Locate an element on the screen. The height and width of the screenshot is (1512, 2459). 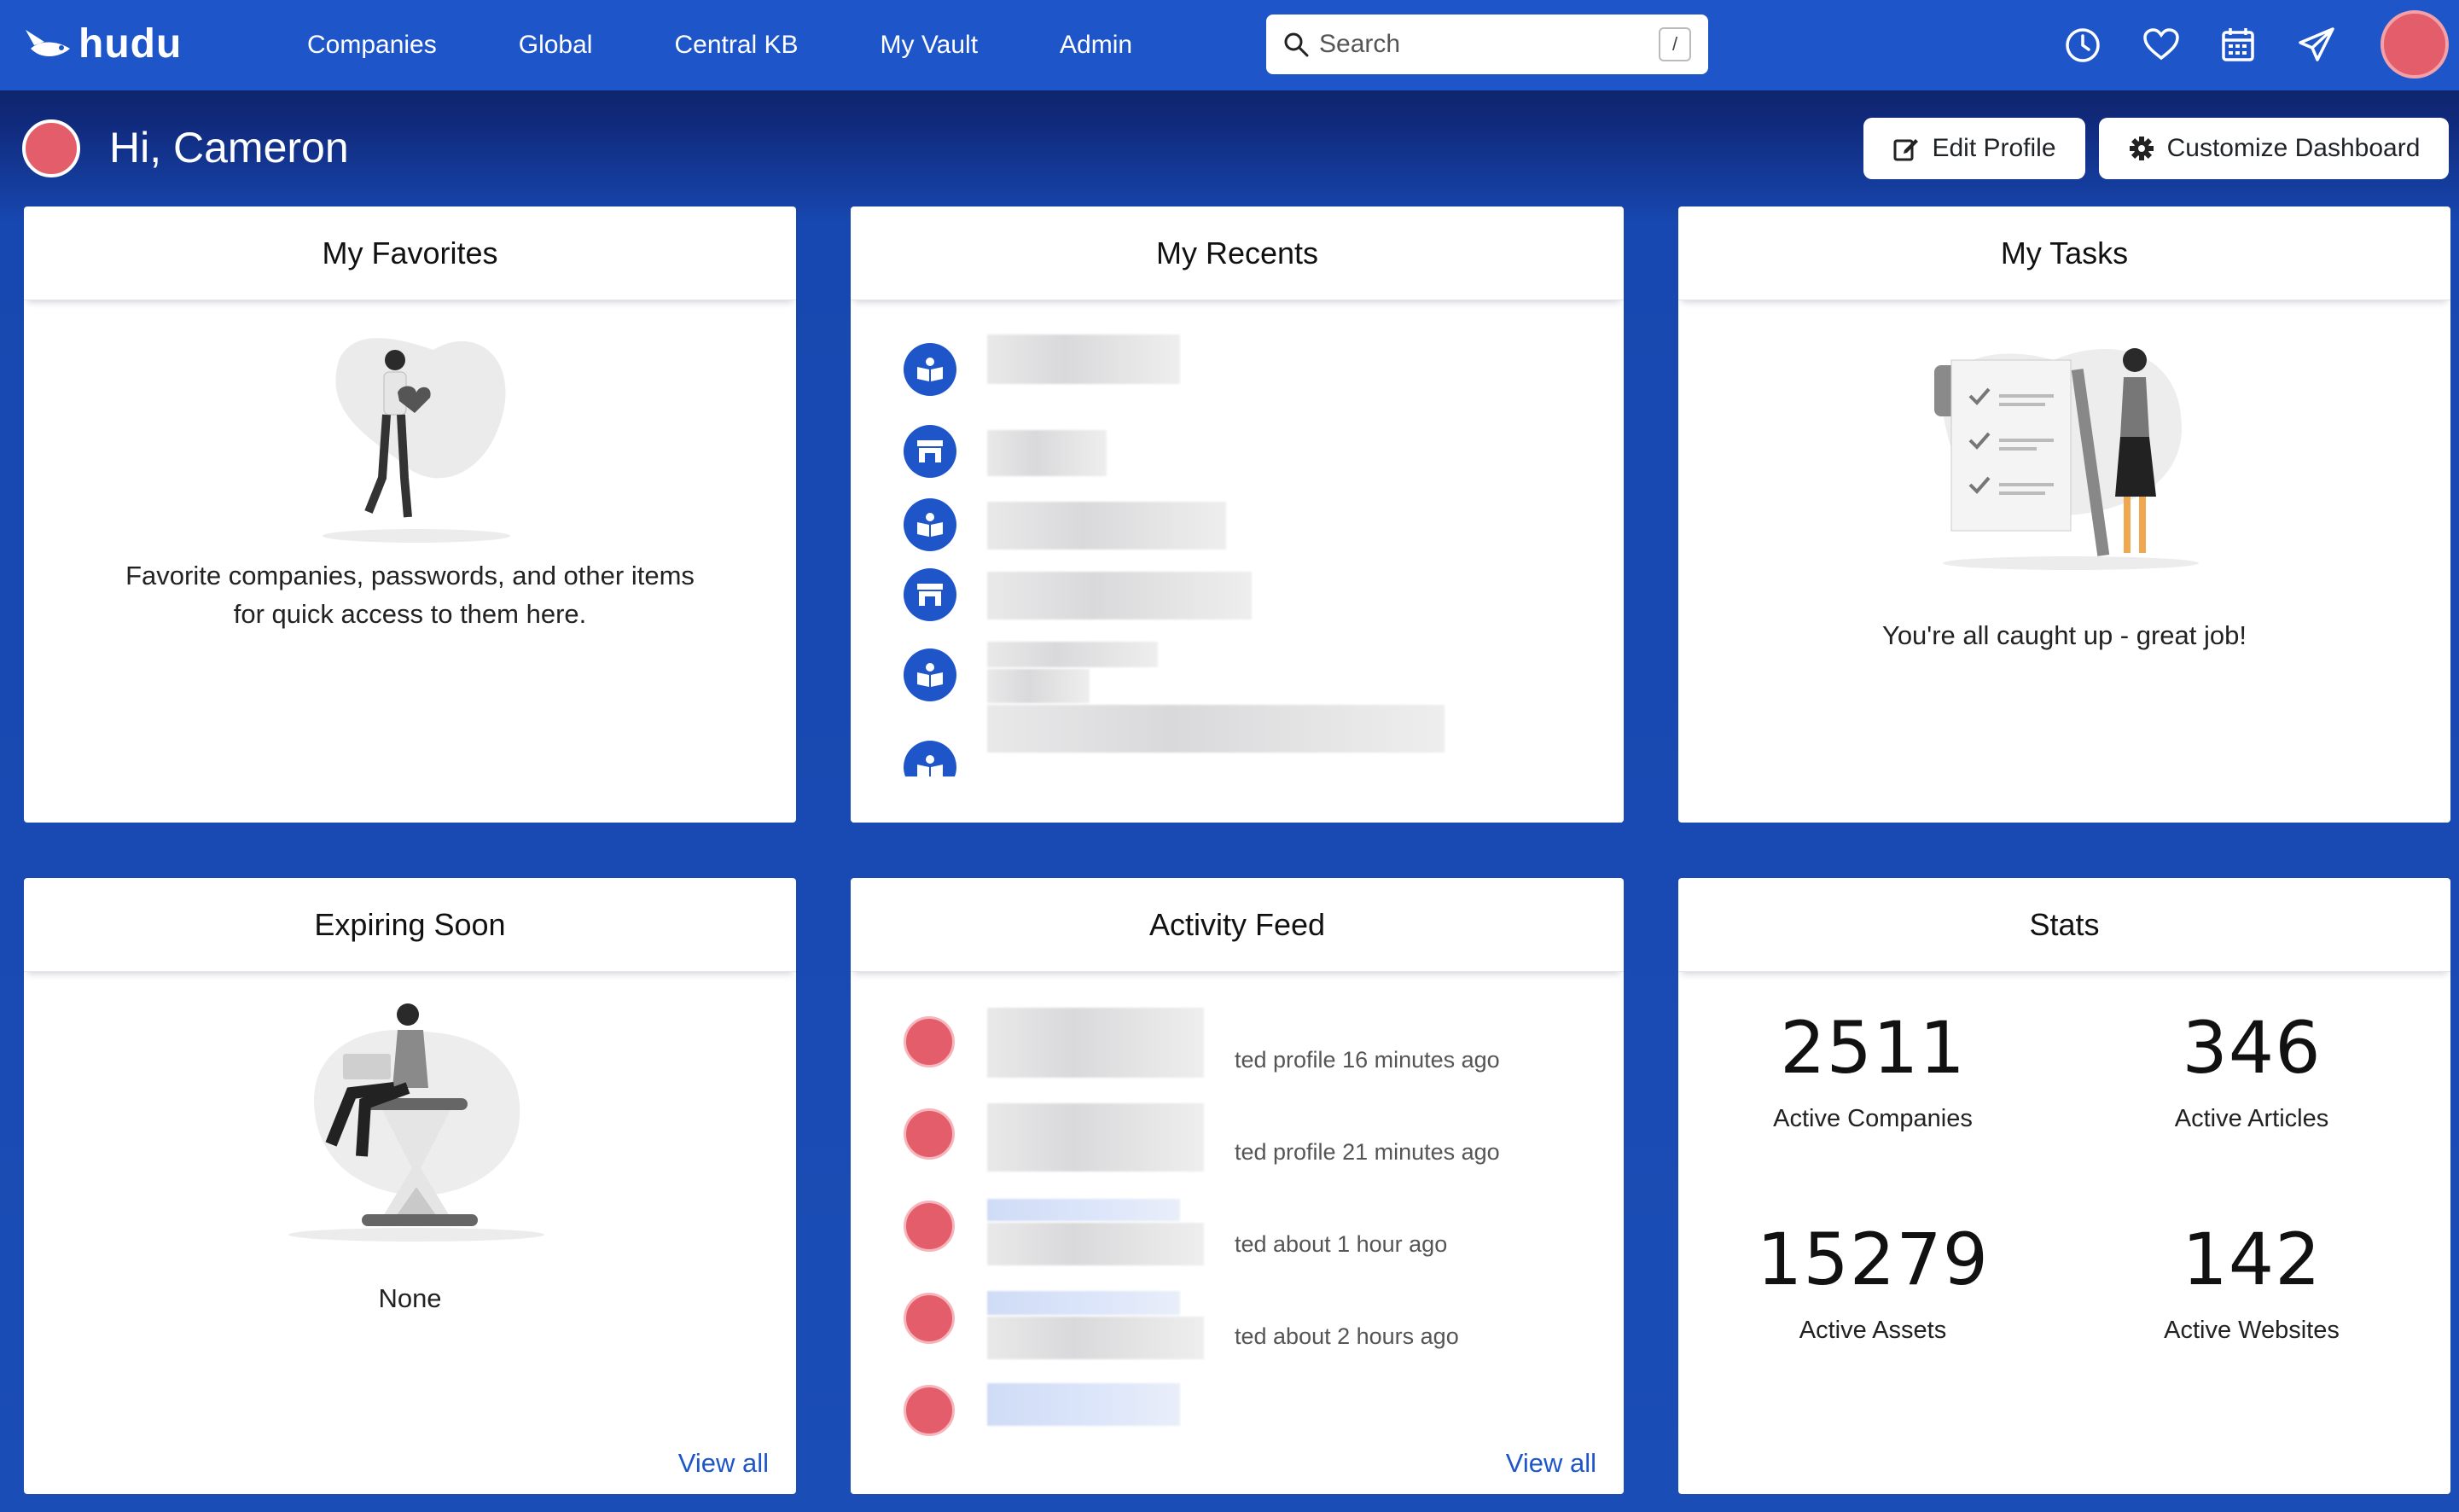
calendar-icon is located at coordinates (2238, 45).